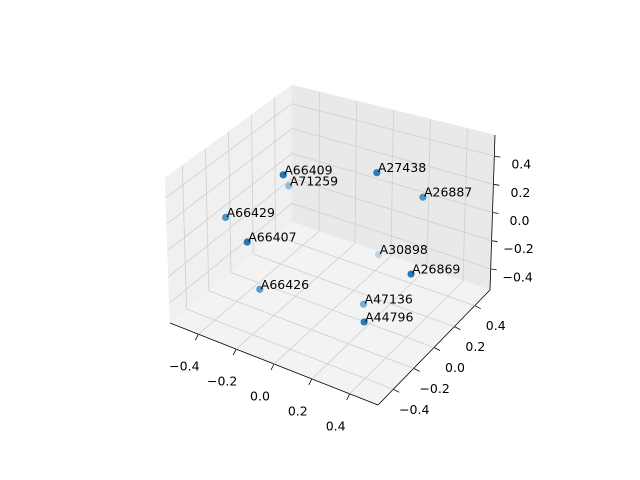 This screenshot has width=640, height=480. Describe the element at coordinates (389, 316) in the screenshot. I see `point-label: A44796` at that location.